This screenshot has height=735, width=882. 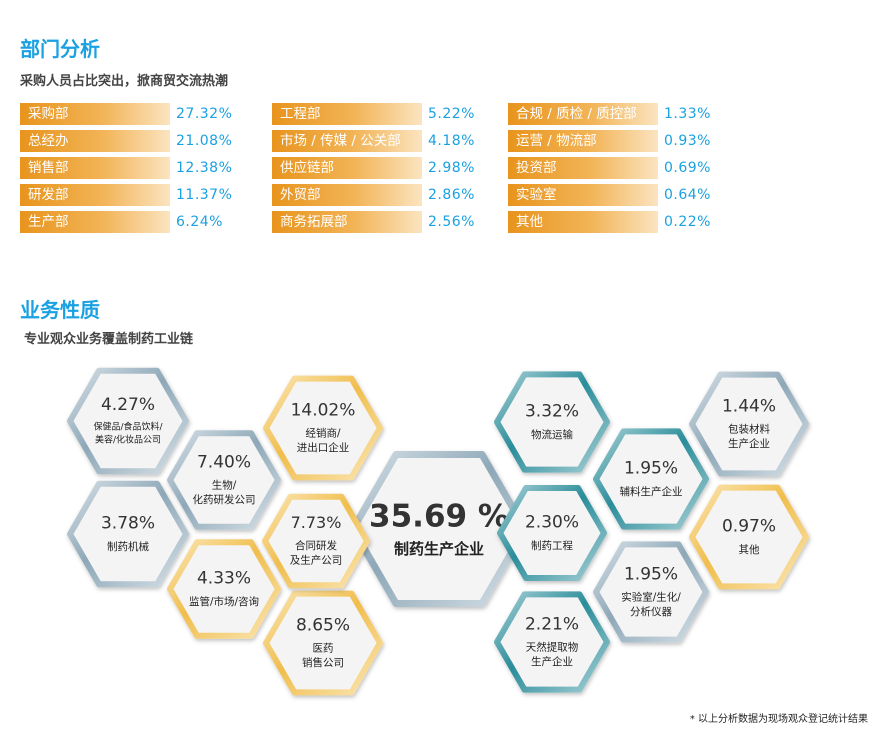 What do you see at coordinates (95, 141) in the screenshot?
I see `department-bar: 总经办` at bounding box center [95, 141].